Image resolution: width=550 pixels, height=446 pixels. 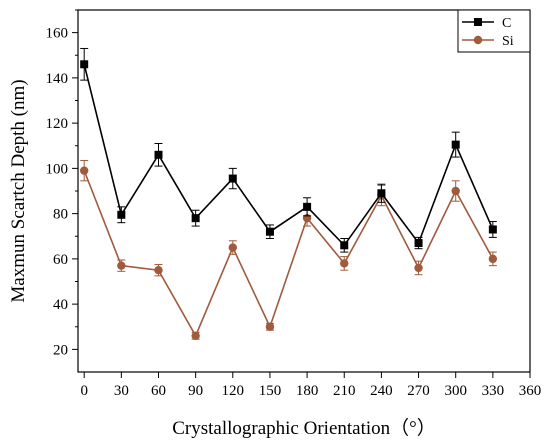 I want to click on x-tick-label: 60, so click(x=158, y=391).